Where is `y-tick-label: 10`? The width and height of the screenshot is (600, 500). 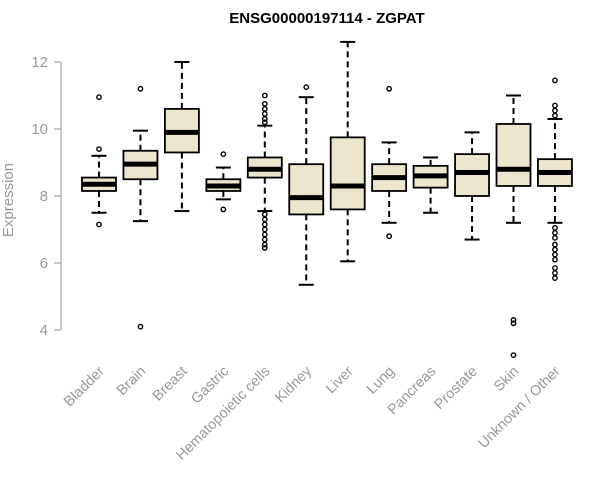 y-tick-label: 10 is located at coordinates (39, 129).